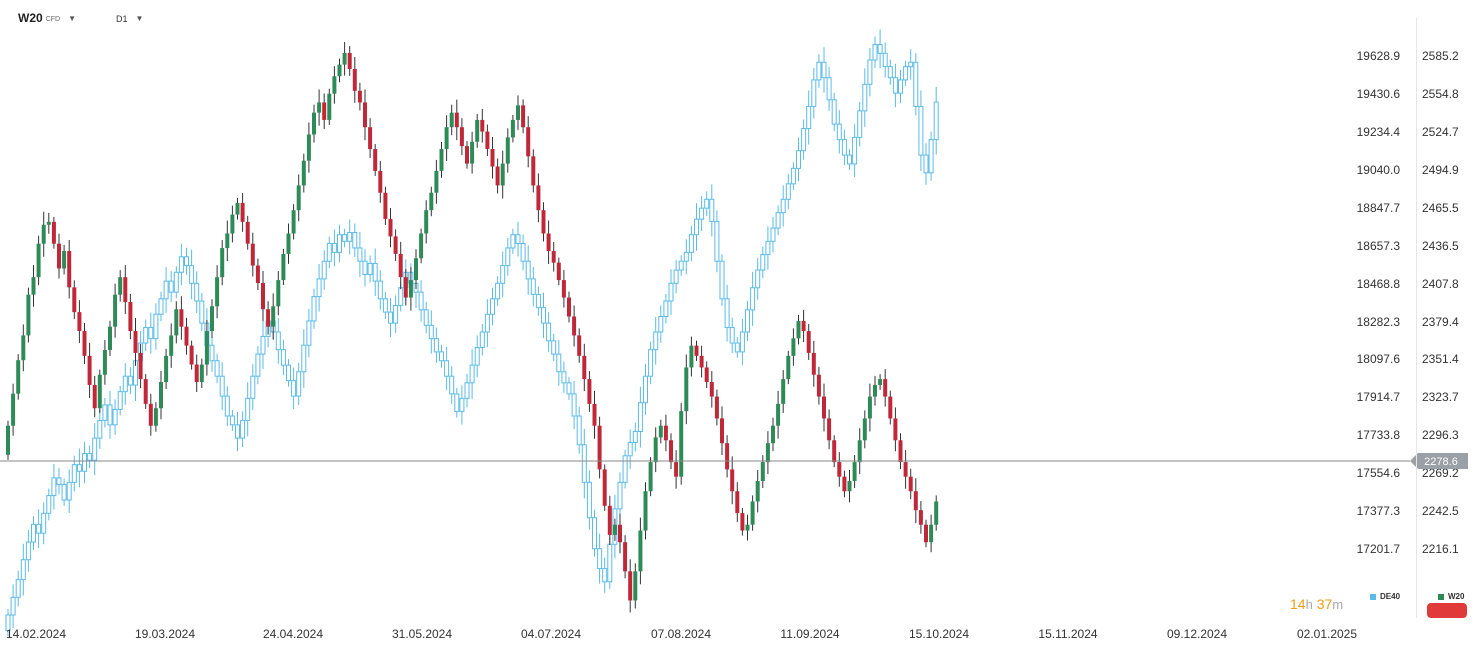 The height and width of the screenshot is (650, 1482). Describe the element at coordinates (1416, 318) in the screenshot. I see `axis-divider` at that location.